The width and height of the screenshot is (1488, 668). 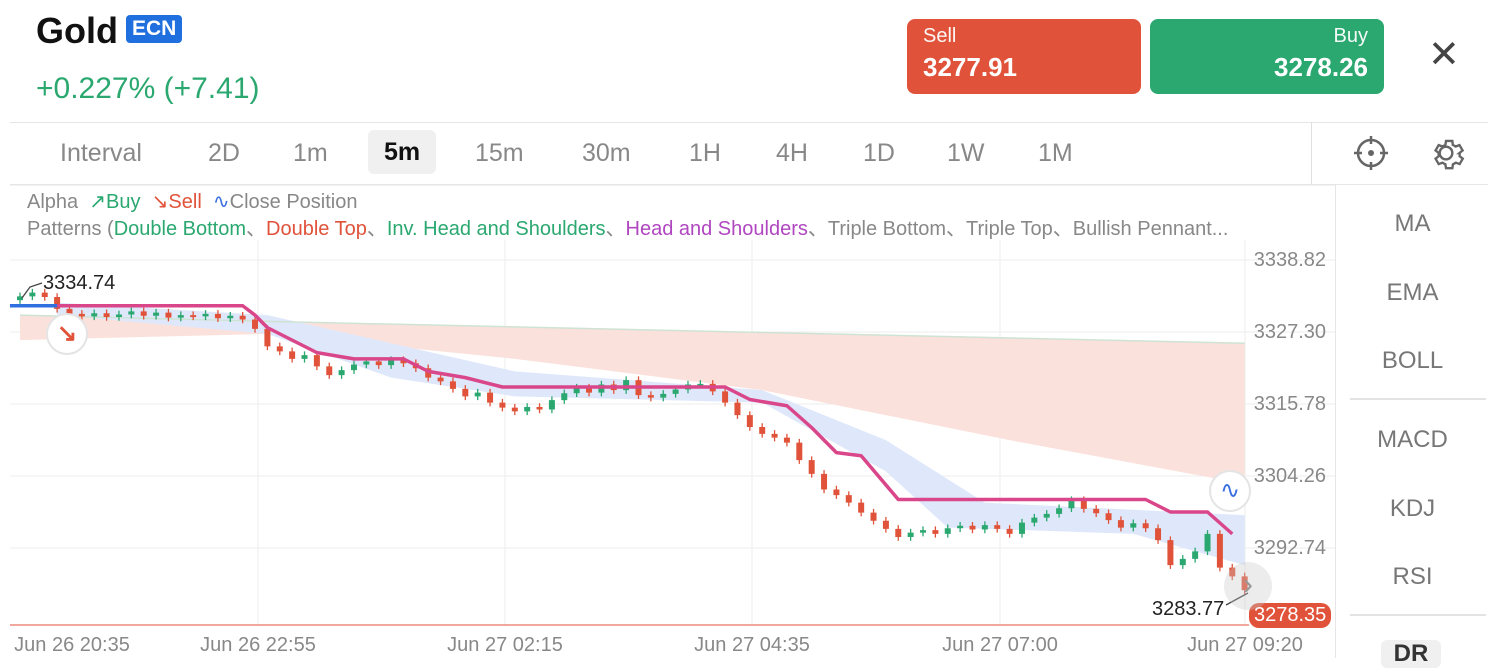 I want to click on tab-1w: 1W, so click(x=966, y=153).